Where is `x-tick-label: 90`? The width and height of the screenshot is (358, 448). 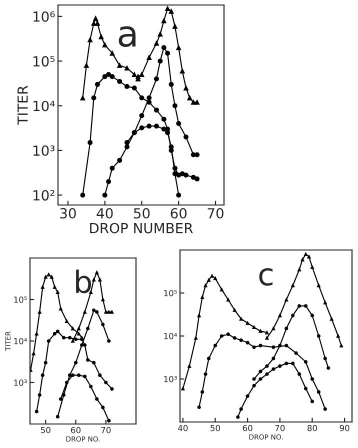
x-tick-label: 90 is located at coordinates (345, 428).